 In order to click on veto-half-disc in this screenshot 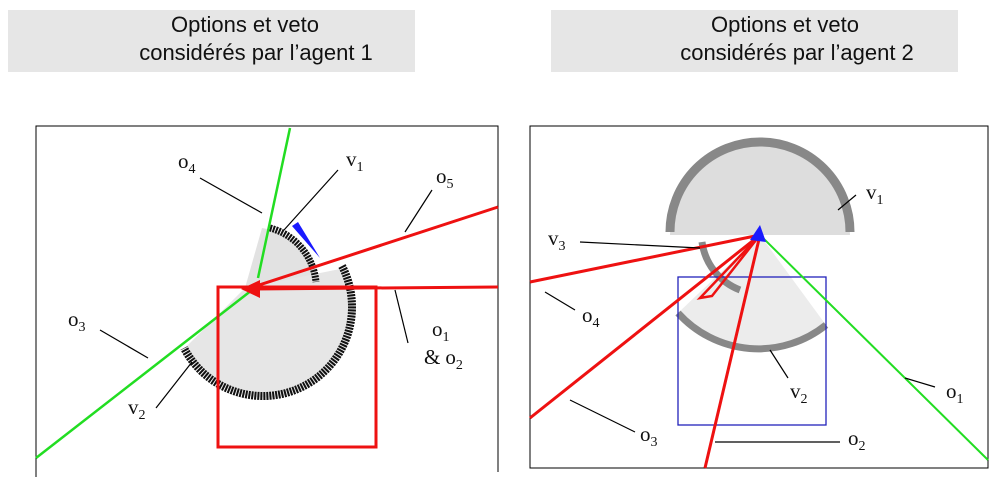, I will do `click(760, 190)`.